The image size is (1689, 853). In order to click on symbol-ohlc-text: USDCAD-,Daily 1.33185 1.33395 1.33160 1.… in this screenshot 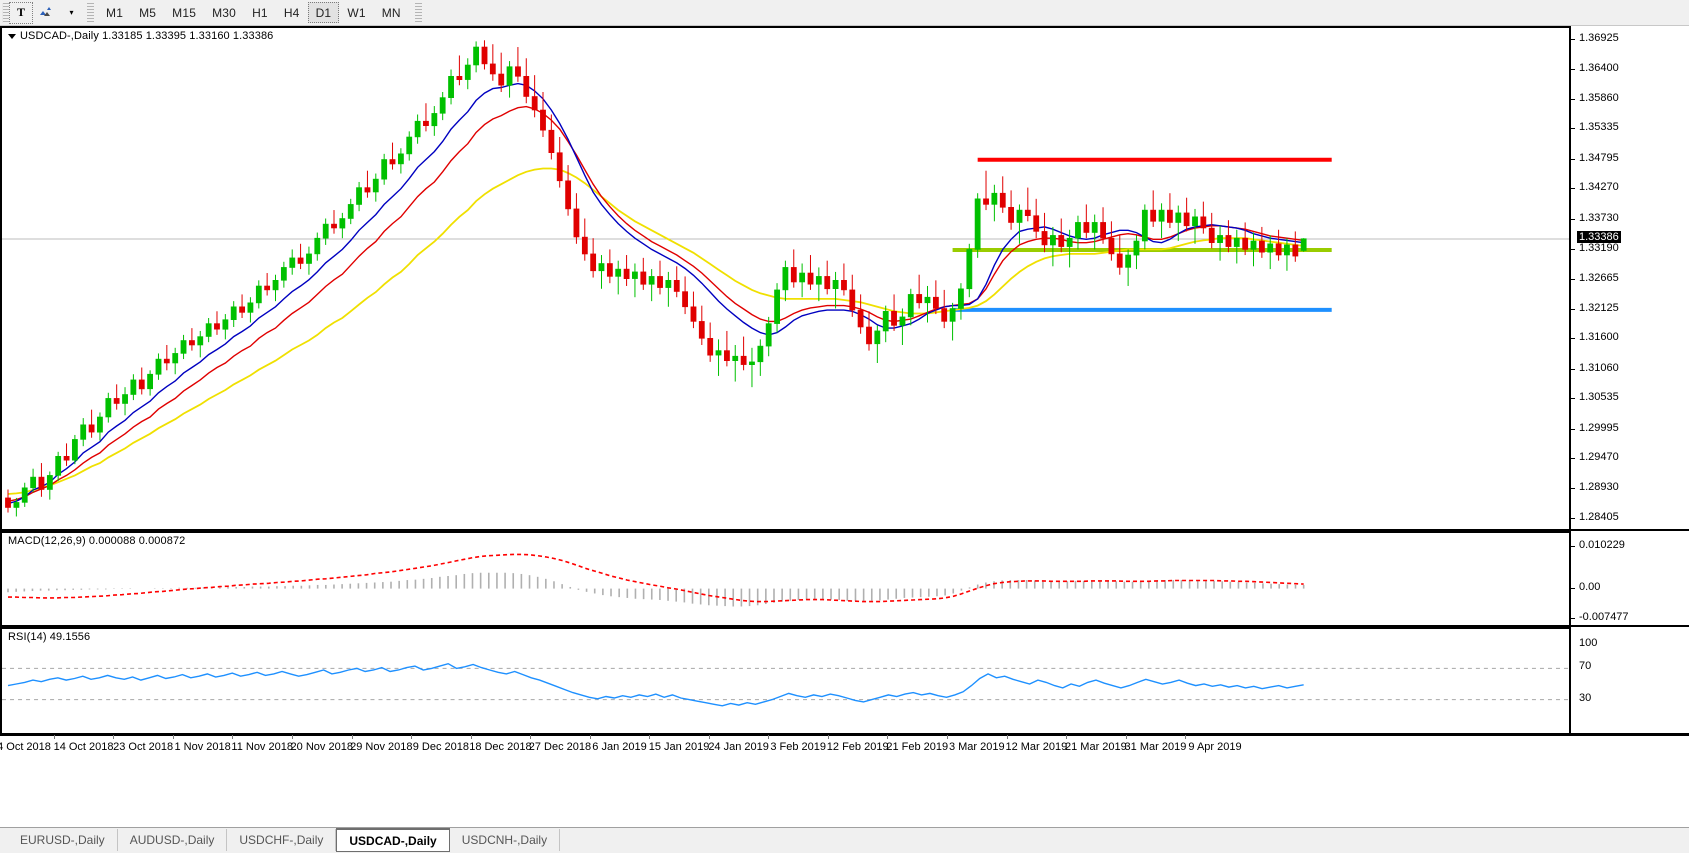, I will do `click(147, 36)`.